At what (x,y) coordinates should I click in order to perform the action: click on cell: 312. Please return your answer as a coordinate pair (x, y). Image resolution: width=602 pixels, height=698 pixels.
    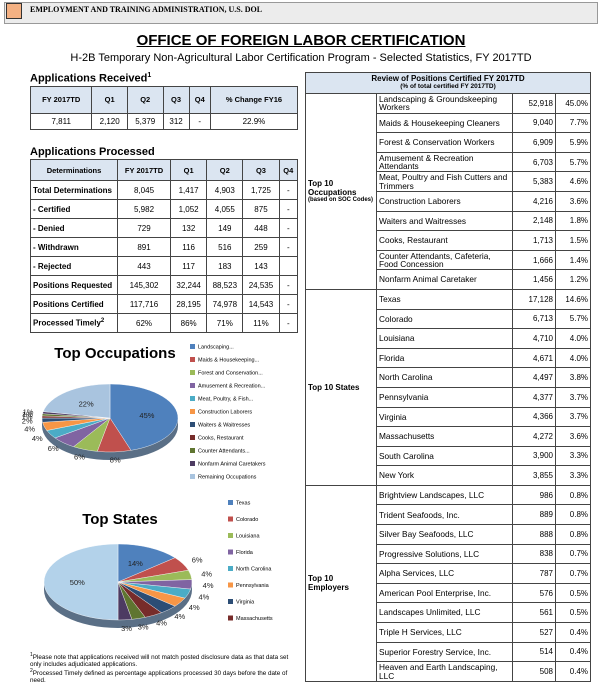
    Looking at the image, I should click on (176, 121).